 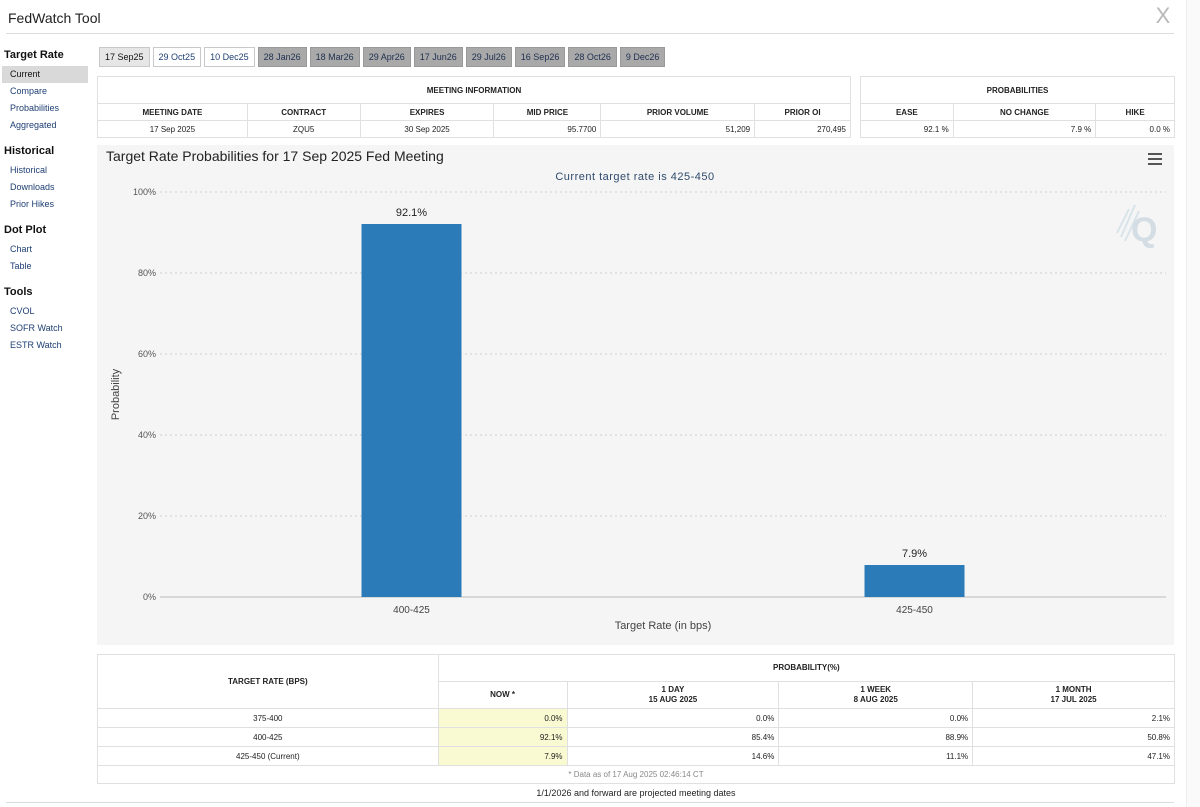 I want to click on table-row: 425-450 (Current) 7.9% 14.6% 11.1% 47.1%, so click(x=636, y=756).